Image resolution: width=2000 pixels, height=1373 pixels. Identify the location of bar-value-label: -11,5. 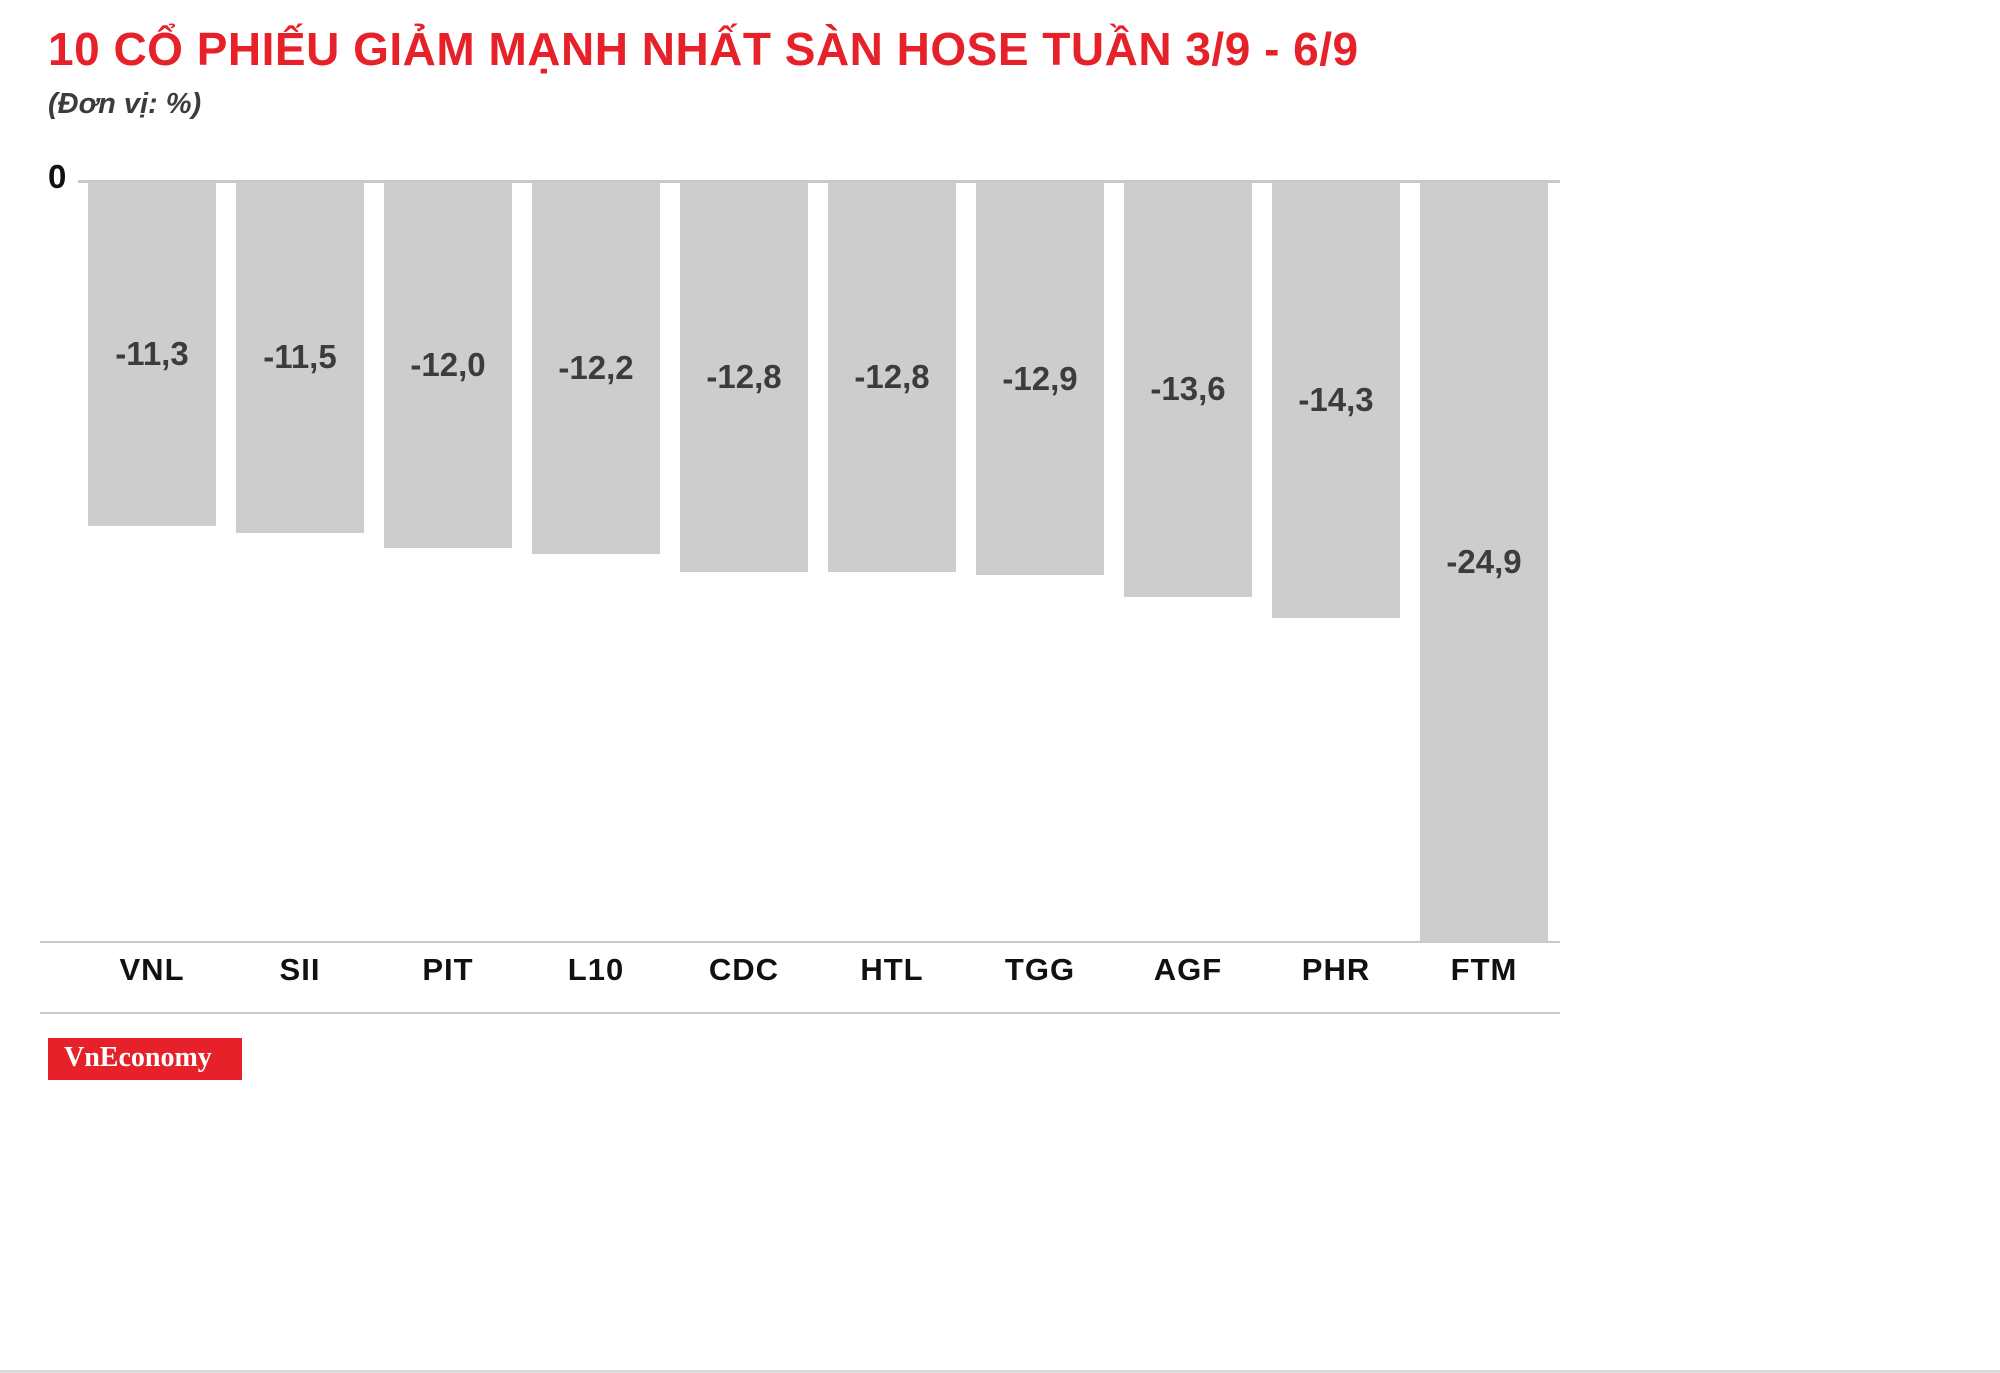
(300, 357).